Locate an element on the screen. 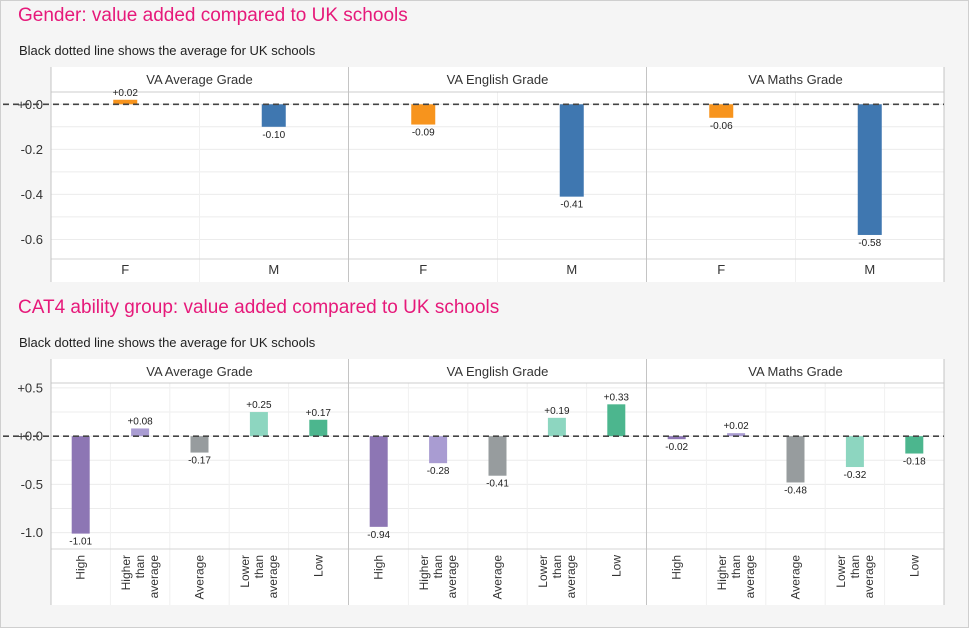  bar-va-maths-grade-higher-than-average is located at coordinates (736, 435).